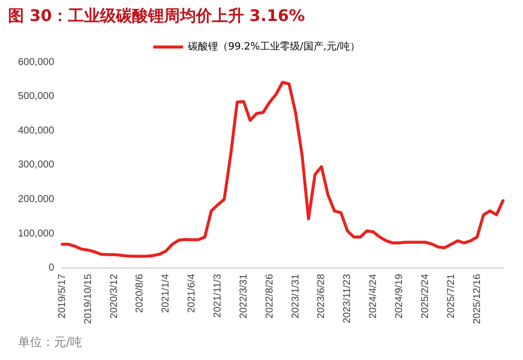 The width and height of the screenshot is (523, 360). Describe the element at coordinates (36, 165) in the screenshot. I see `y-tick-label: 300,000` at that location.